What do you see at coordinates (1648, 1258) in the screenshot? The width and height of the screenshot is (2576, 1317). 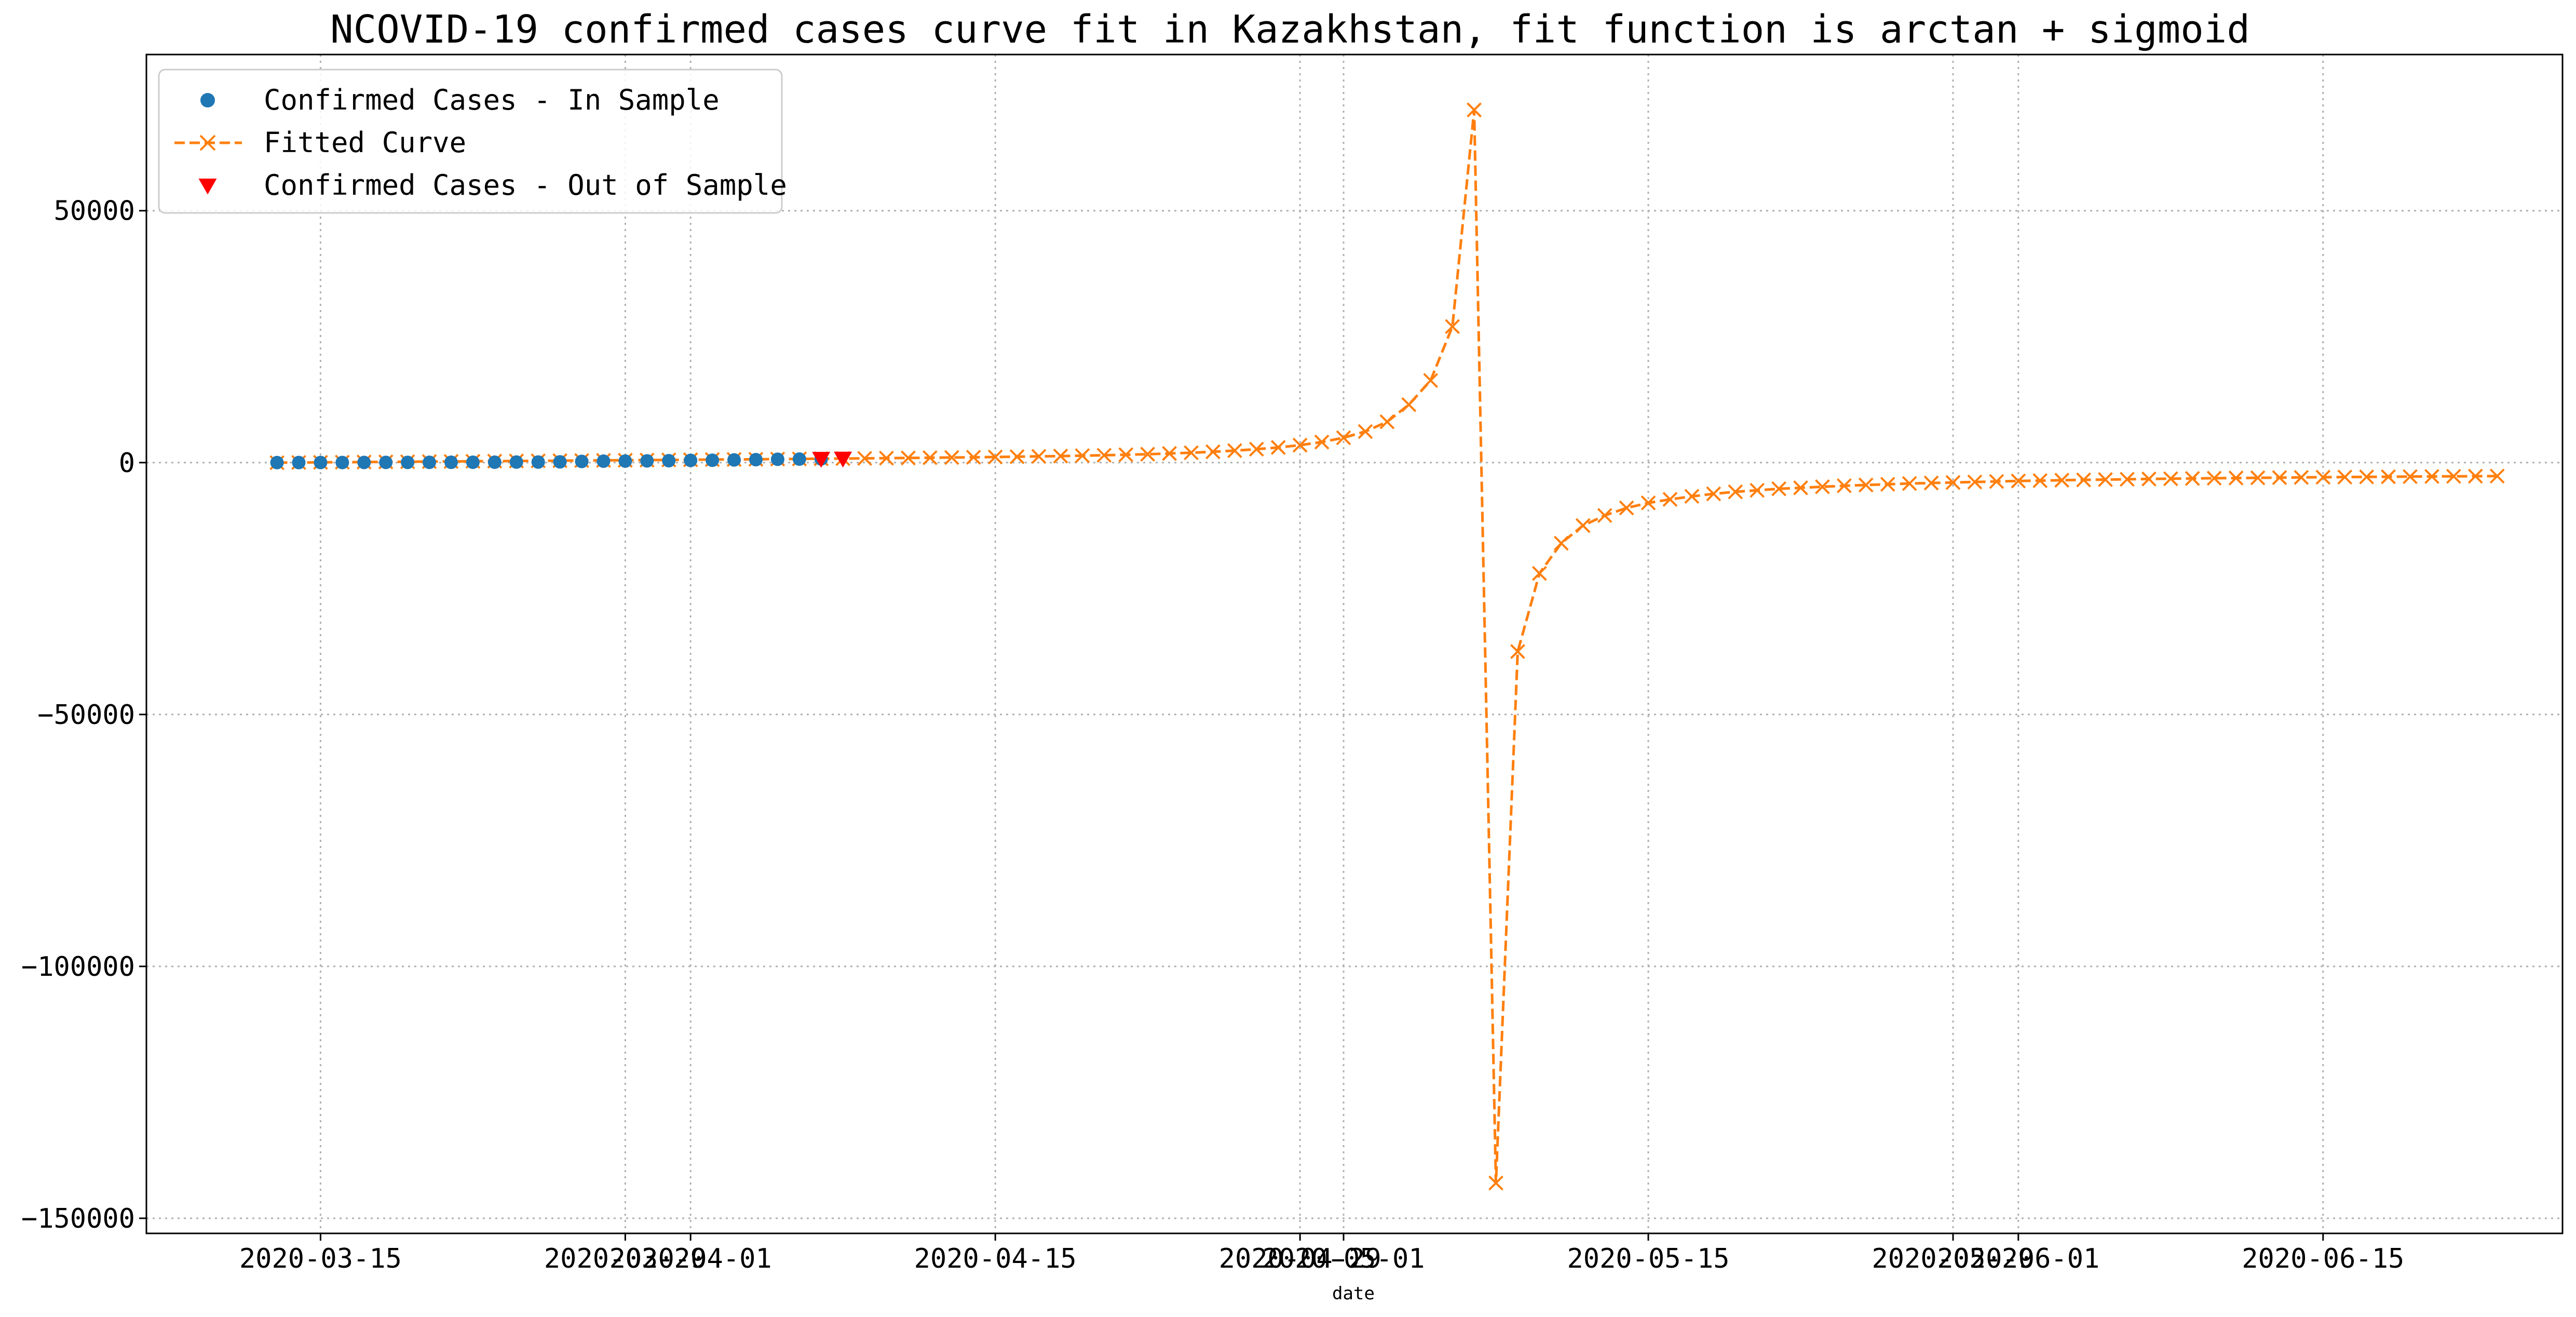 I see `x-tick-label: 2020-05-15` at bounding box center [1648, 1258].